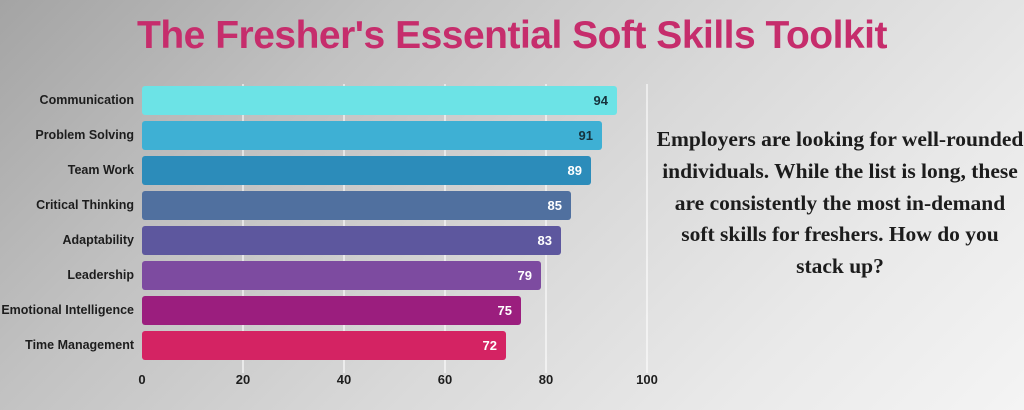  I want to click on bar: 79, so click(341, 275).